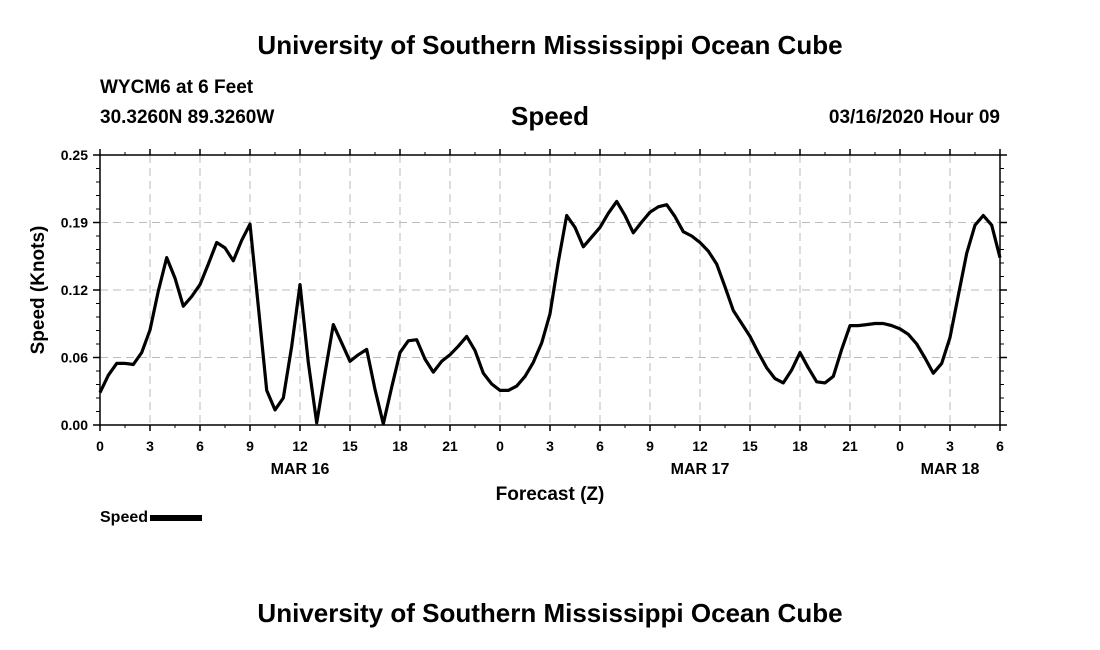  I want to click on y-tick-label: 0.06, so click(74, 358).